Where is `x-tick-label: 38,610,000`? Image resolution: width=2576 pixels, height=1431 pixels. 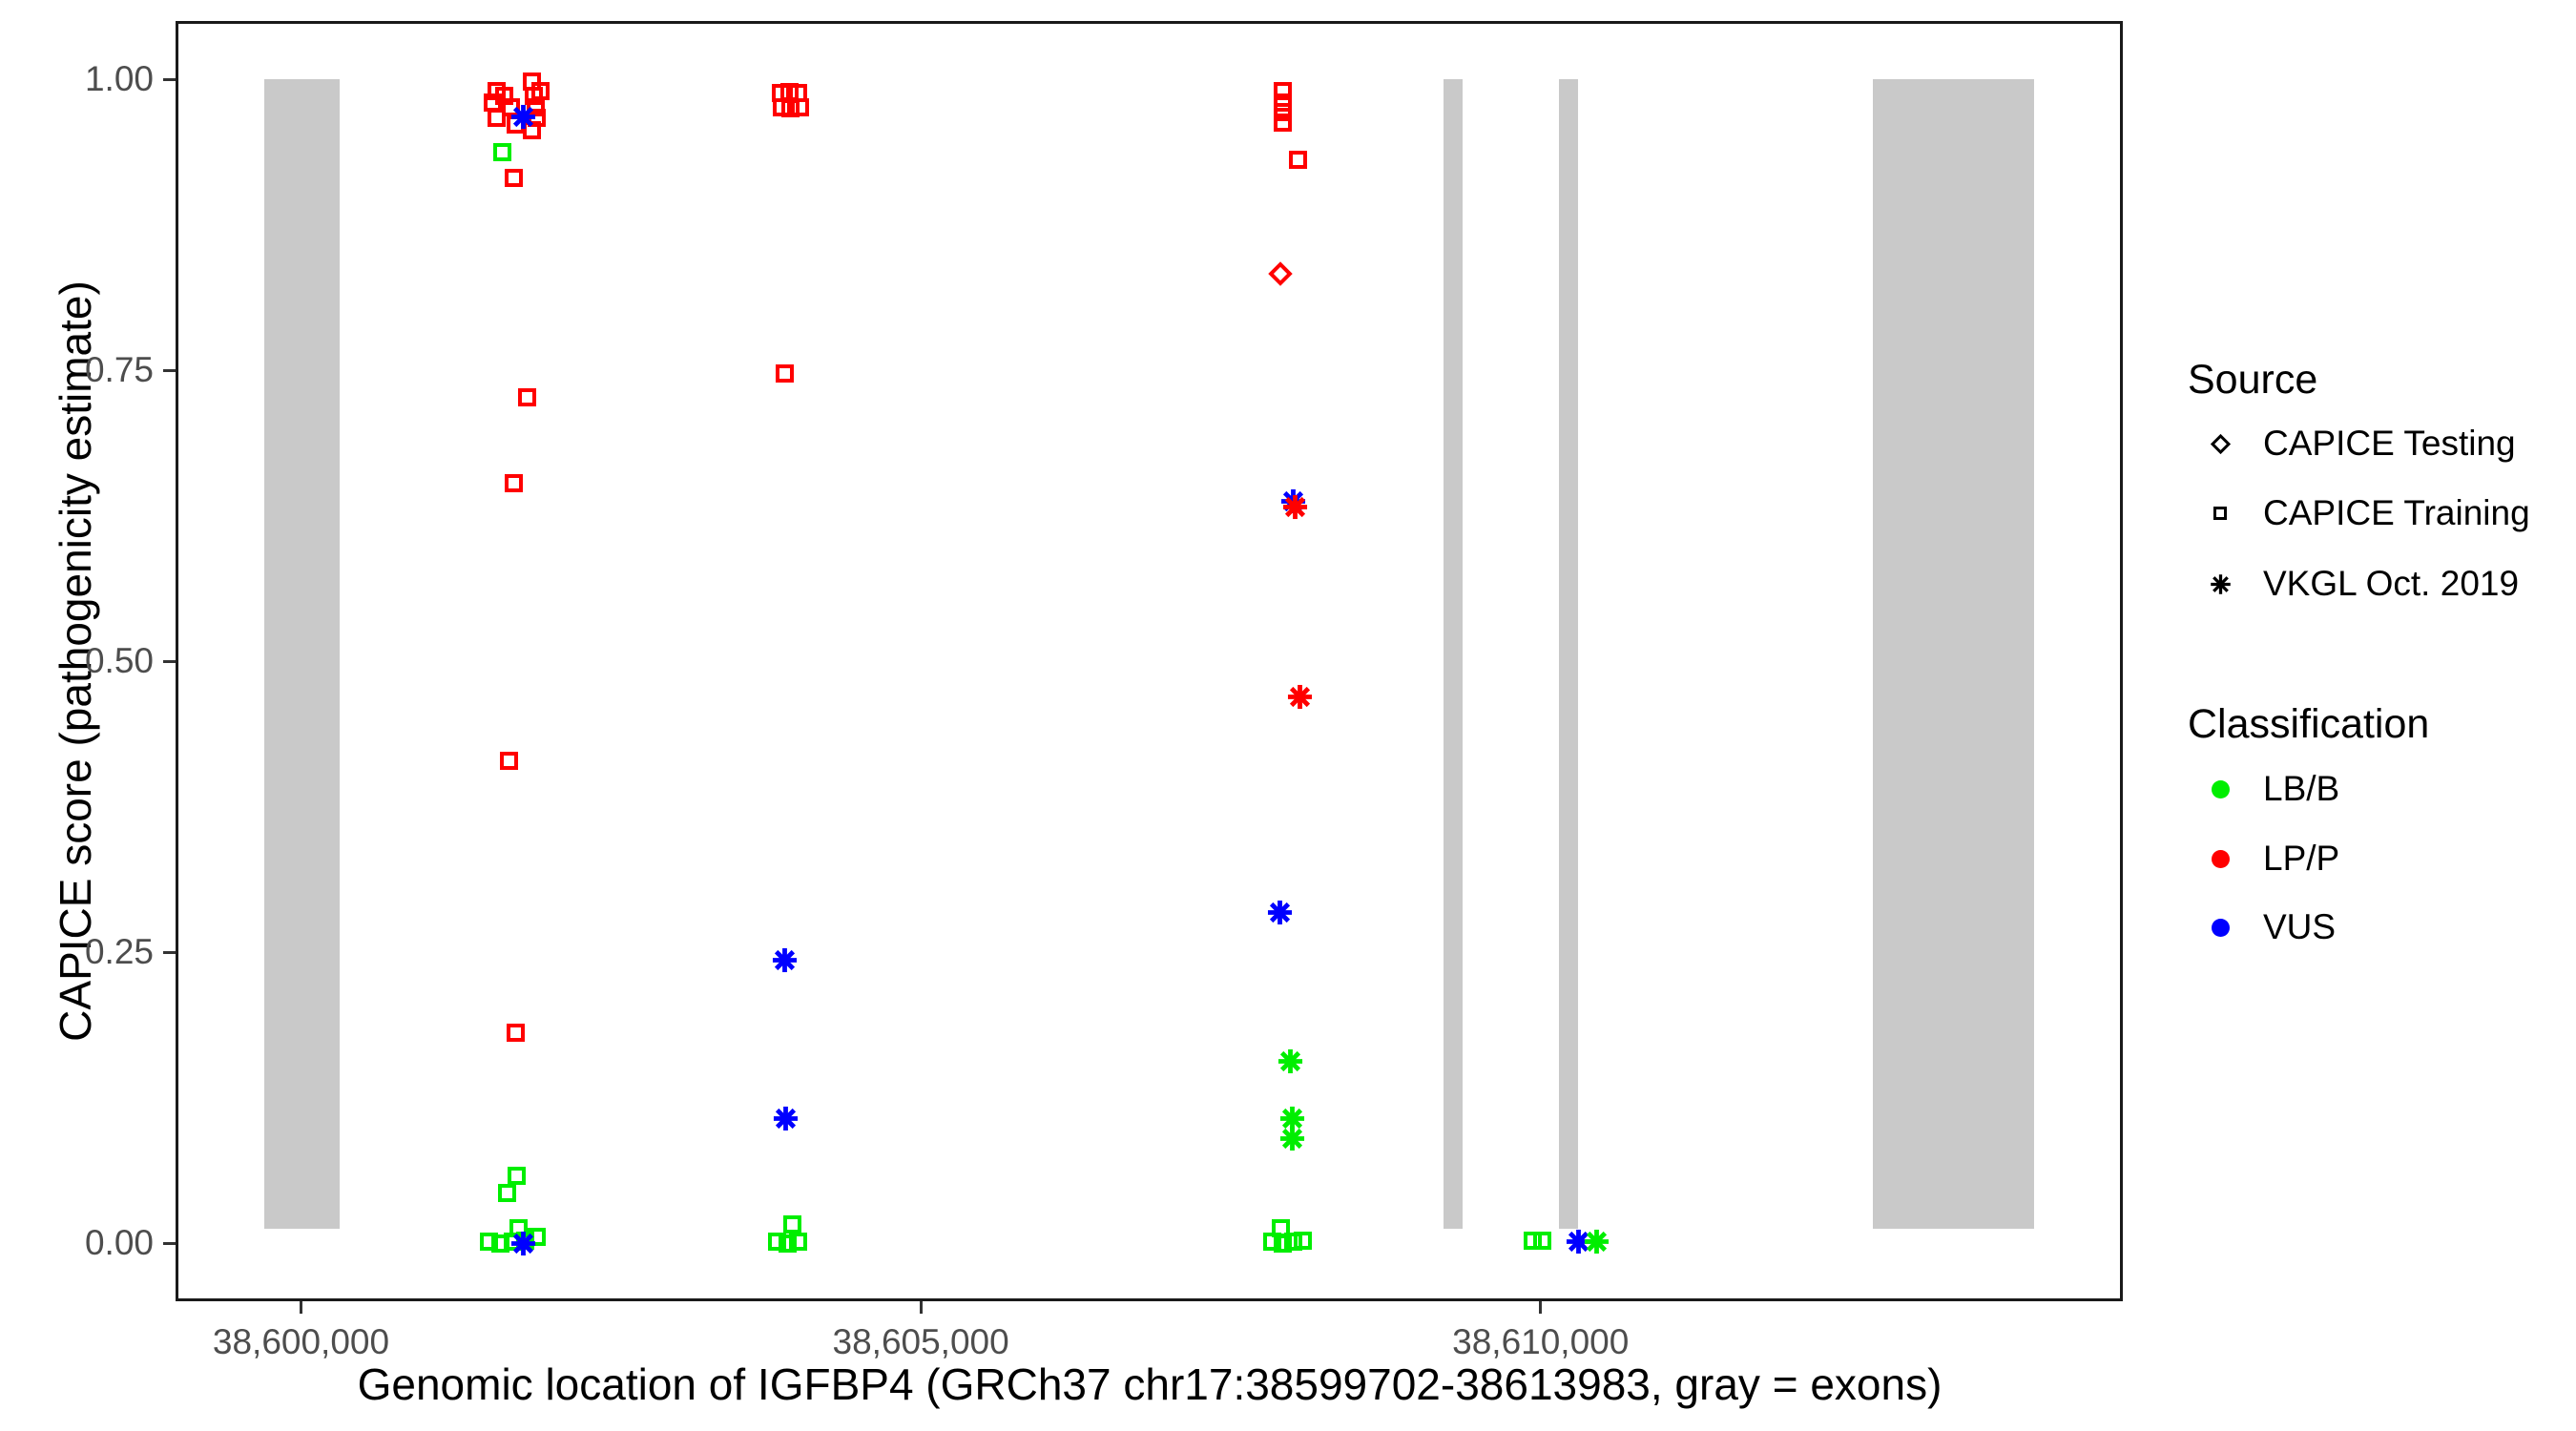 x-tick-label: 38,610,000 is located at coordinates (1541, 1341).